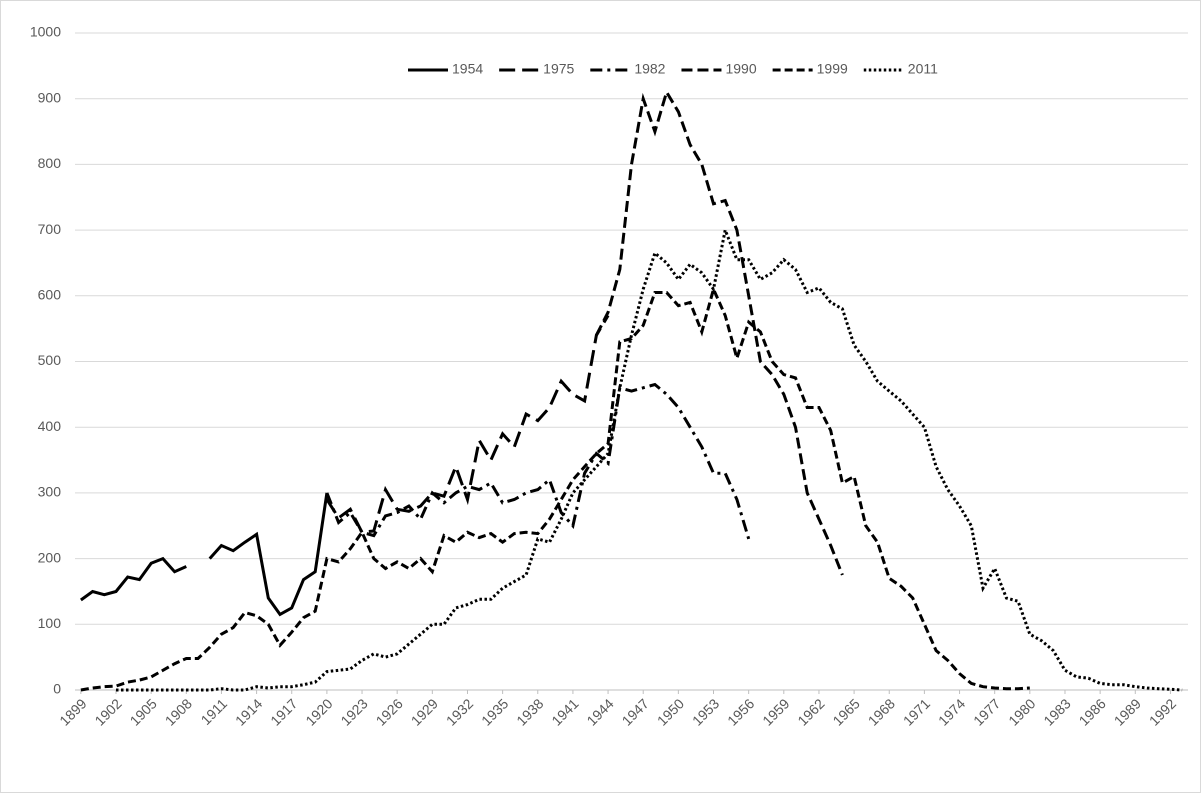 The height and width of the screenshot is (794, 1202). I want to click on y-tick-label: 900, so click(50, 97).